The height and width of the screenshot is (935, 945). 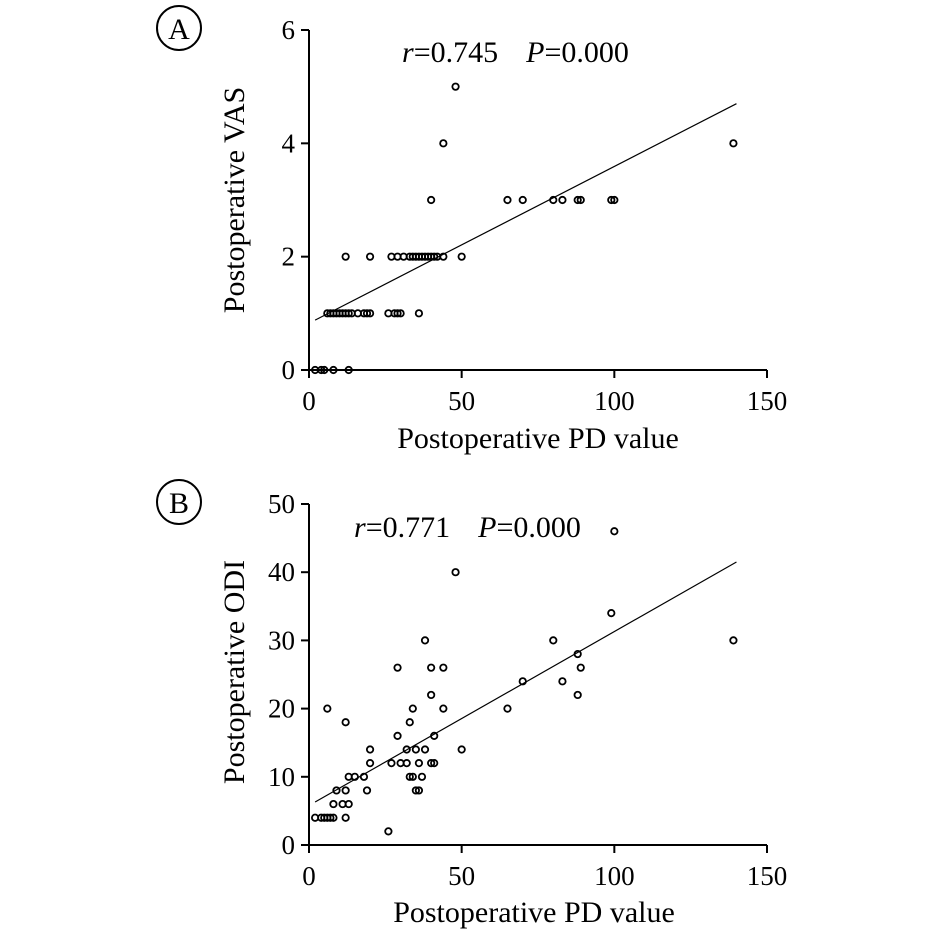 I want to click on y-tick-label: 10, so click(x=281, y=777).